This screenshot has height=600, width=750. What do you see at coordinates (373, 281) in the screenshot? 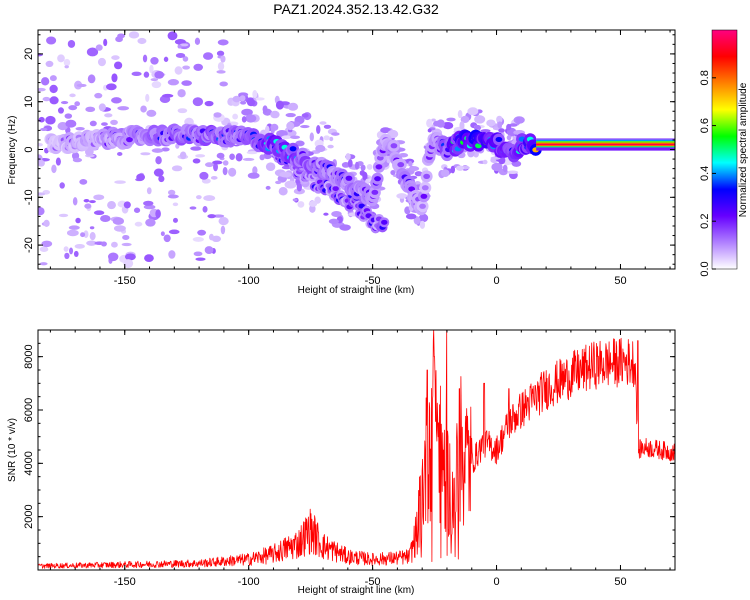
I see `spectrogram-x-tick-label: -50` at bounding box center [373, 281].